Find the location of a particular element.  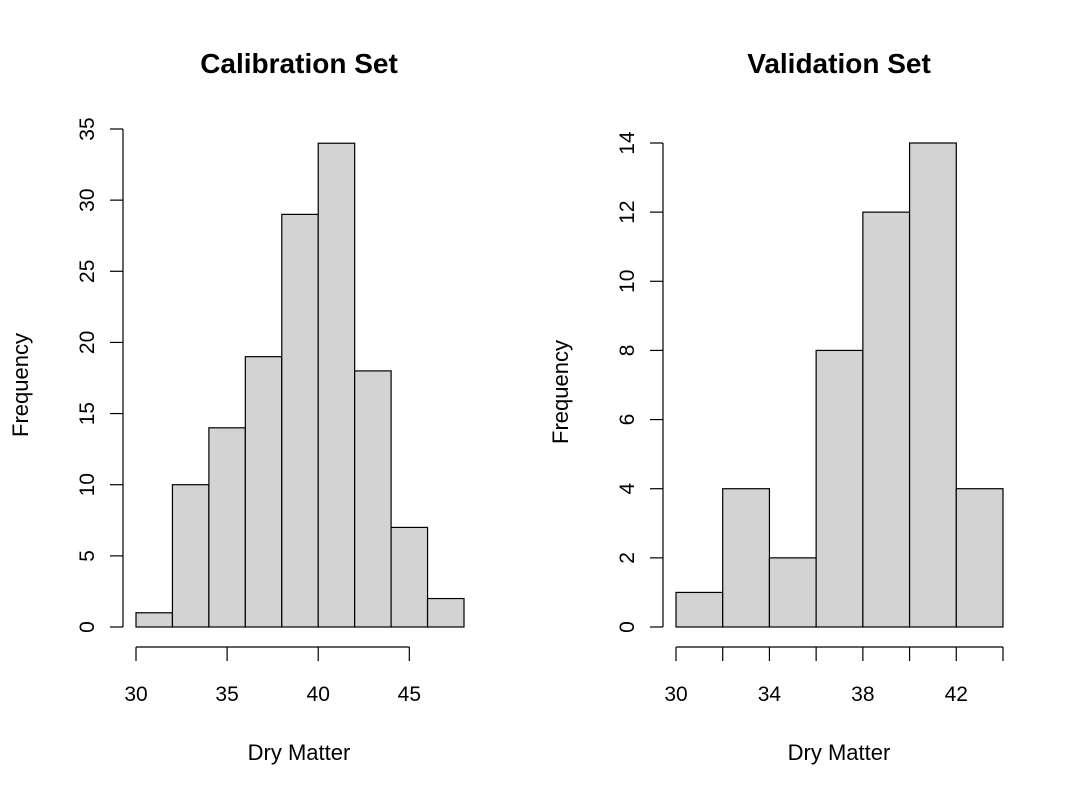

calibration-y-tick-label: 15 is located at coordinates (87, 413).